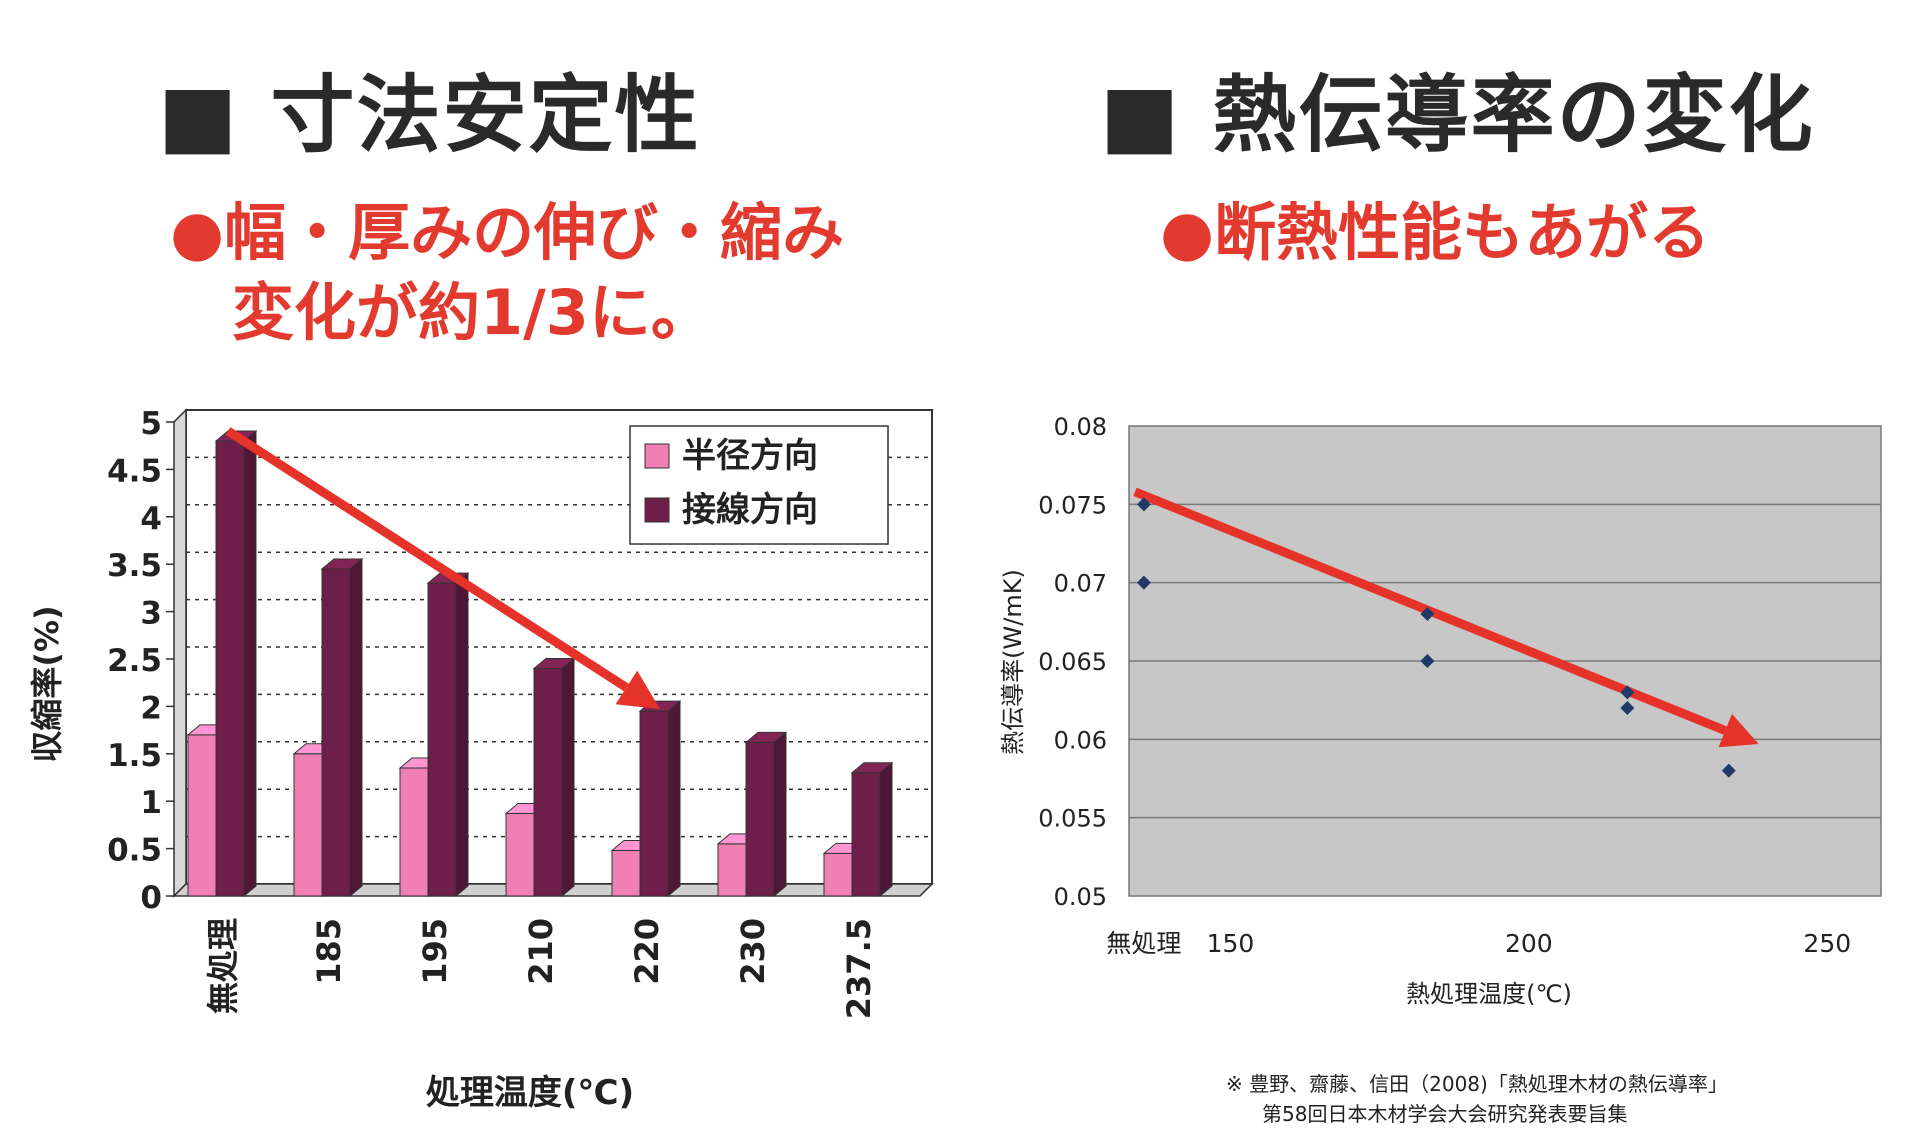 This screenshot has width=1919, height=1144. I want to click on bar-y-axis: 0 0.5 1 1.5 2 2.5 3 3.5 4 4.5 5, so click(140, 661).